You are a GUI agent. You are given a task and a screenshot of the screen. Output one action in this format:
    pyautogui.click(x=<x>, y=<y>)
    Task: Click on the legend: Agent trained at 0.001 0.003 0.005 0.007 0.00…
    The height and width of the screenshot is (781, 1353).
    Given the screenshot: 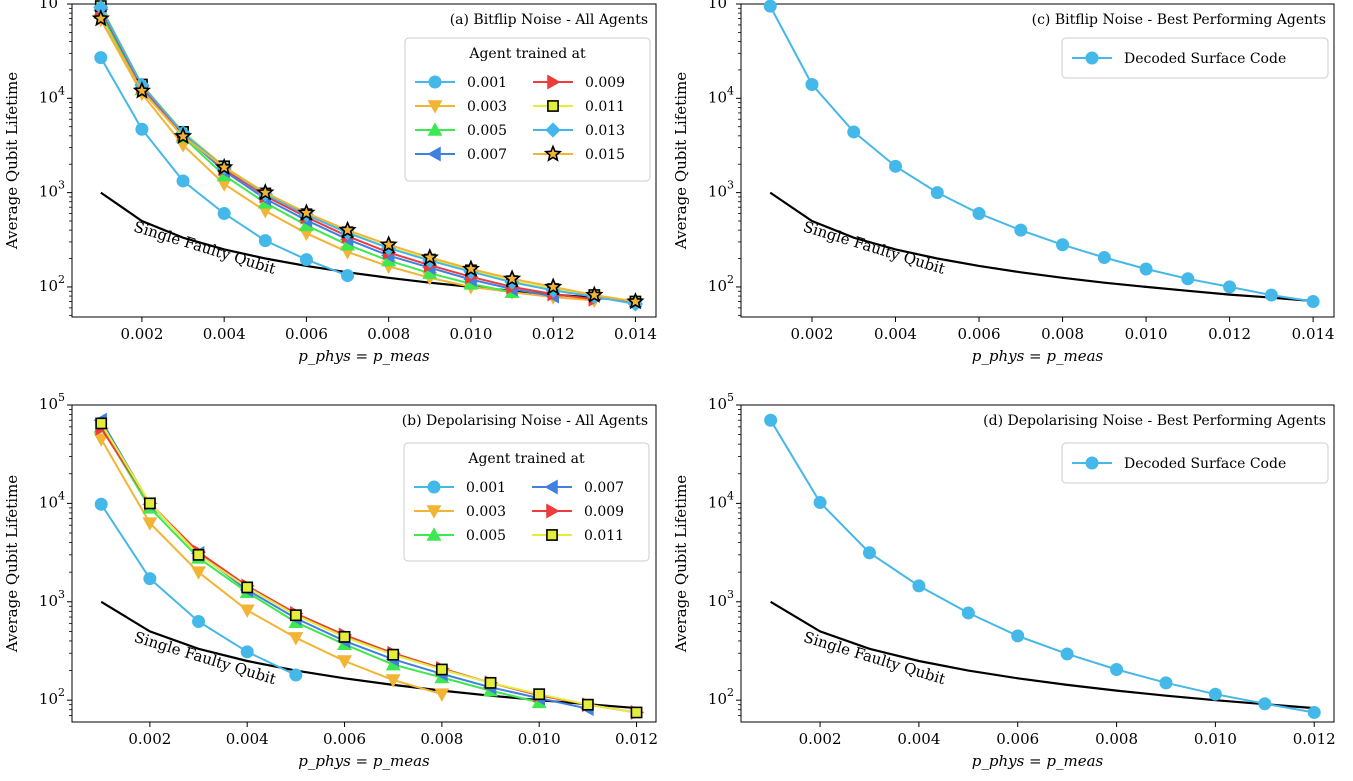 What is the action you would take?
    pyautogui.click(x=527, y=109)
    